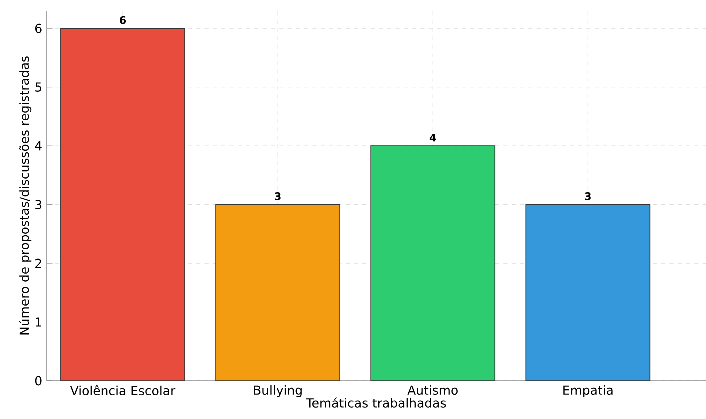 The width and height of the screenshot is (706, 419). Describe the element at coordinates (38, 146) in the screenshot. I see `y-tick-label: 4` at that location.